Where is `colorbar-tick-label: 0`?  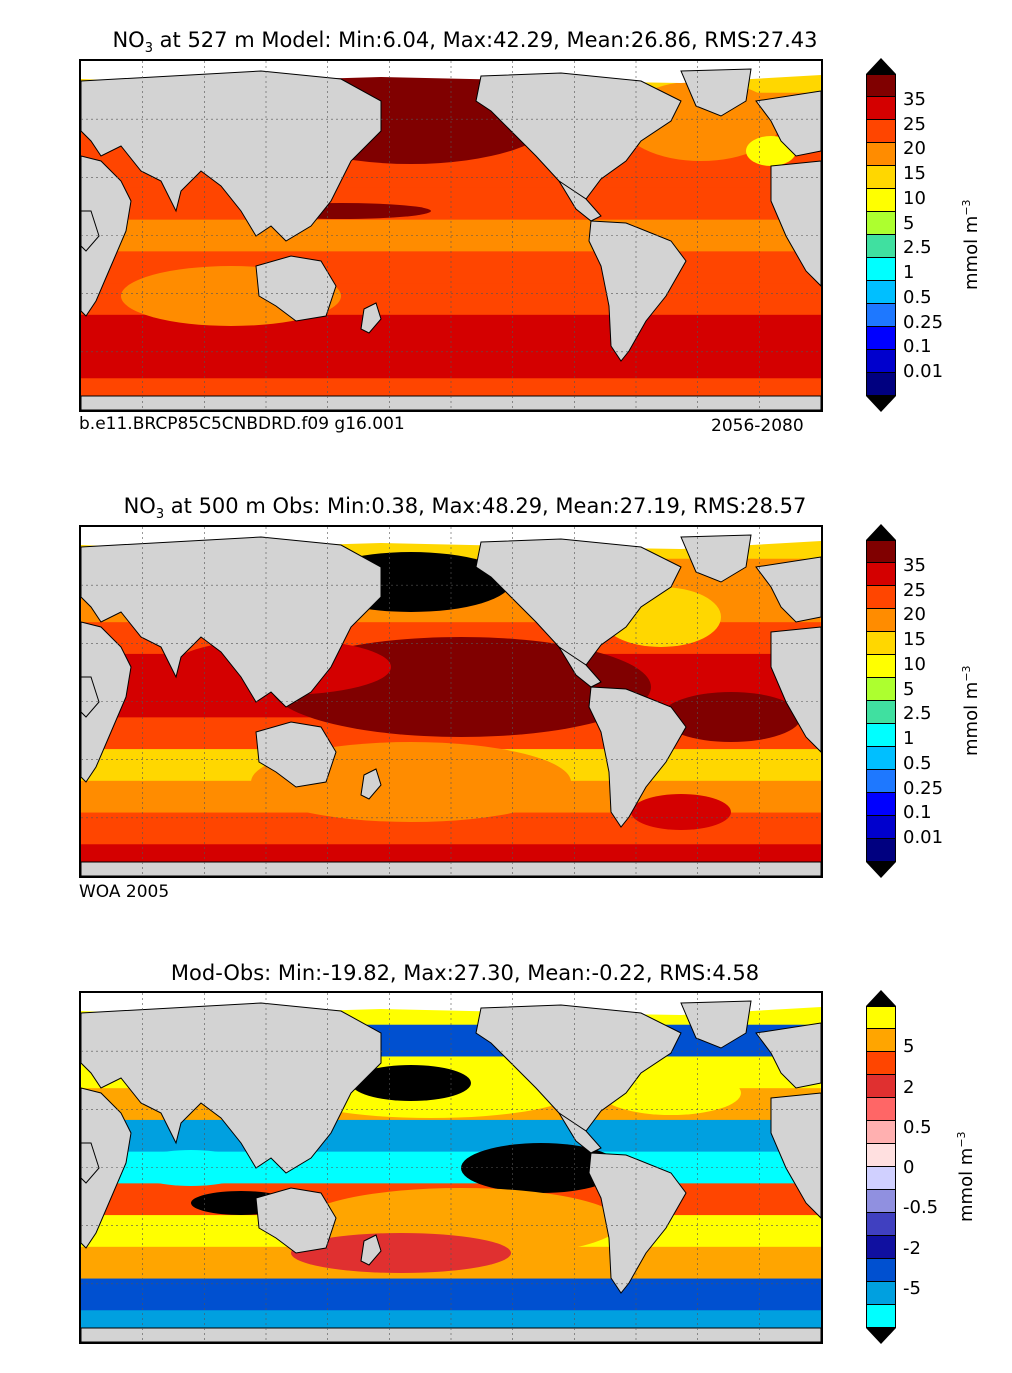 colorbar-tick-label: 0 is located at coordinates (909, 1167).